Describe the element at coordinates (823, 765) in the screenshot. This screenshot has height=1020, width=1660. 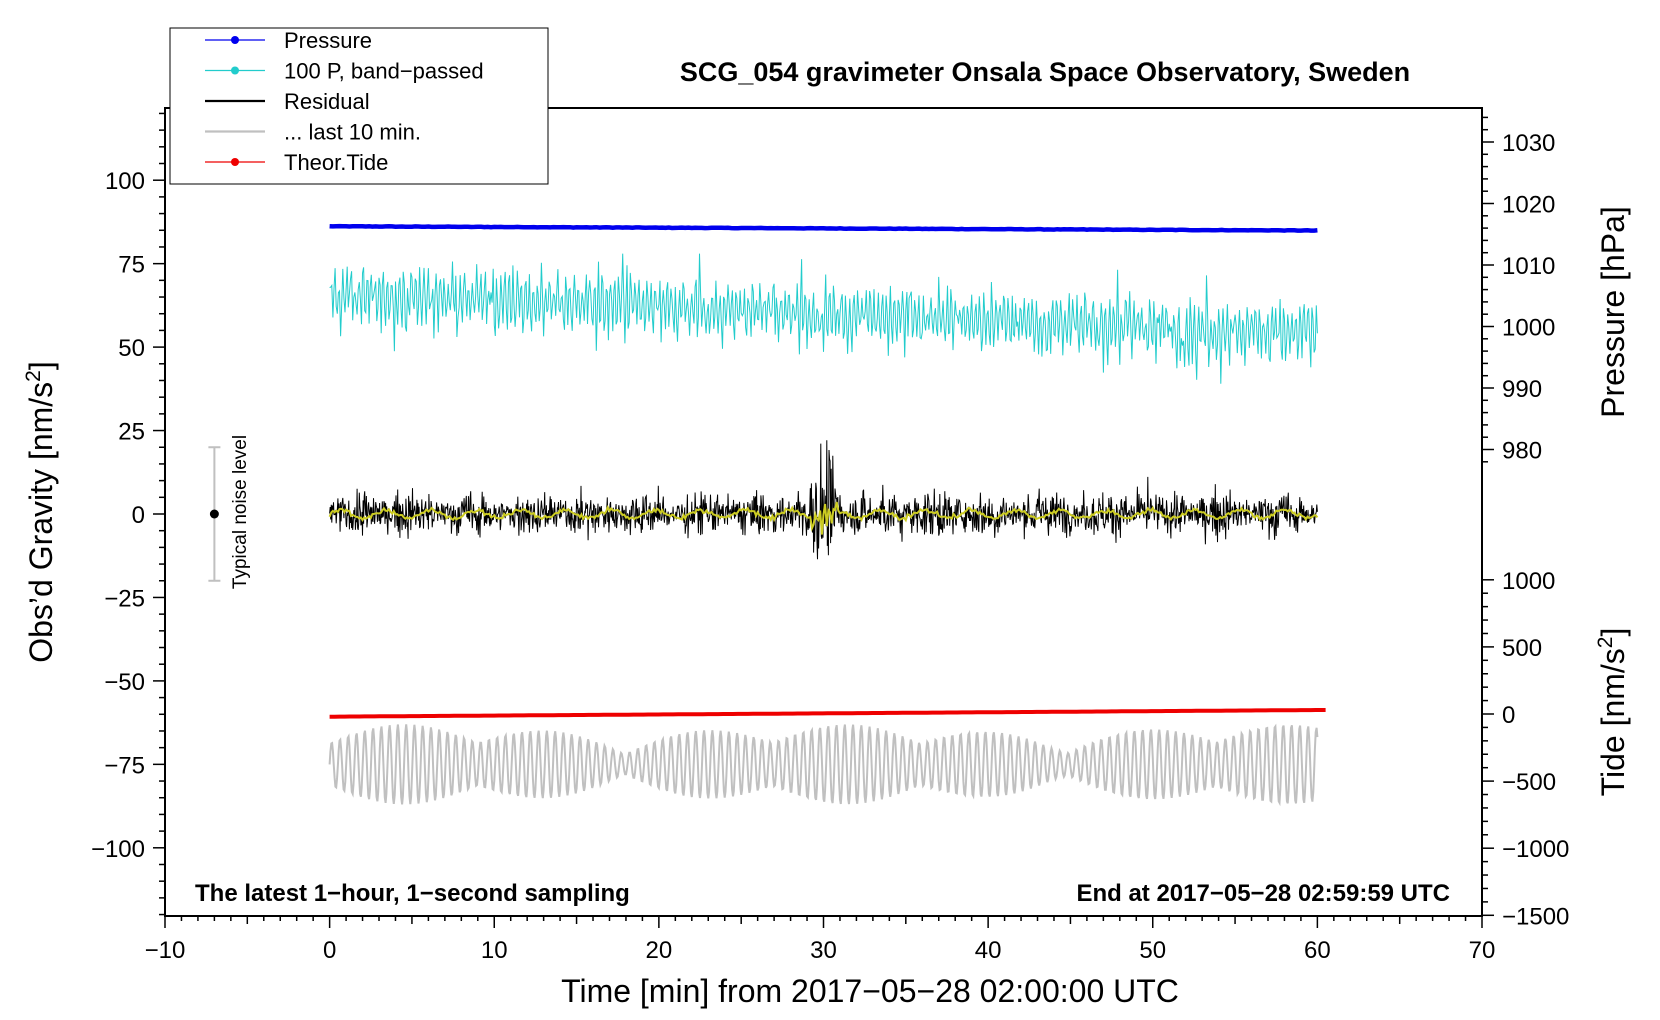
I see `last-10-min-series` at that location.